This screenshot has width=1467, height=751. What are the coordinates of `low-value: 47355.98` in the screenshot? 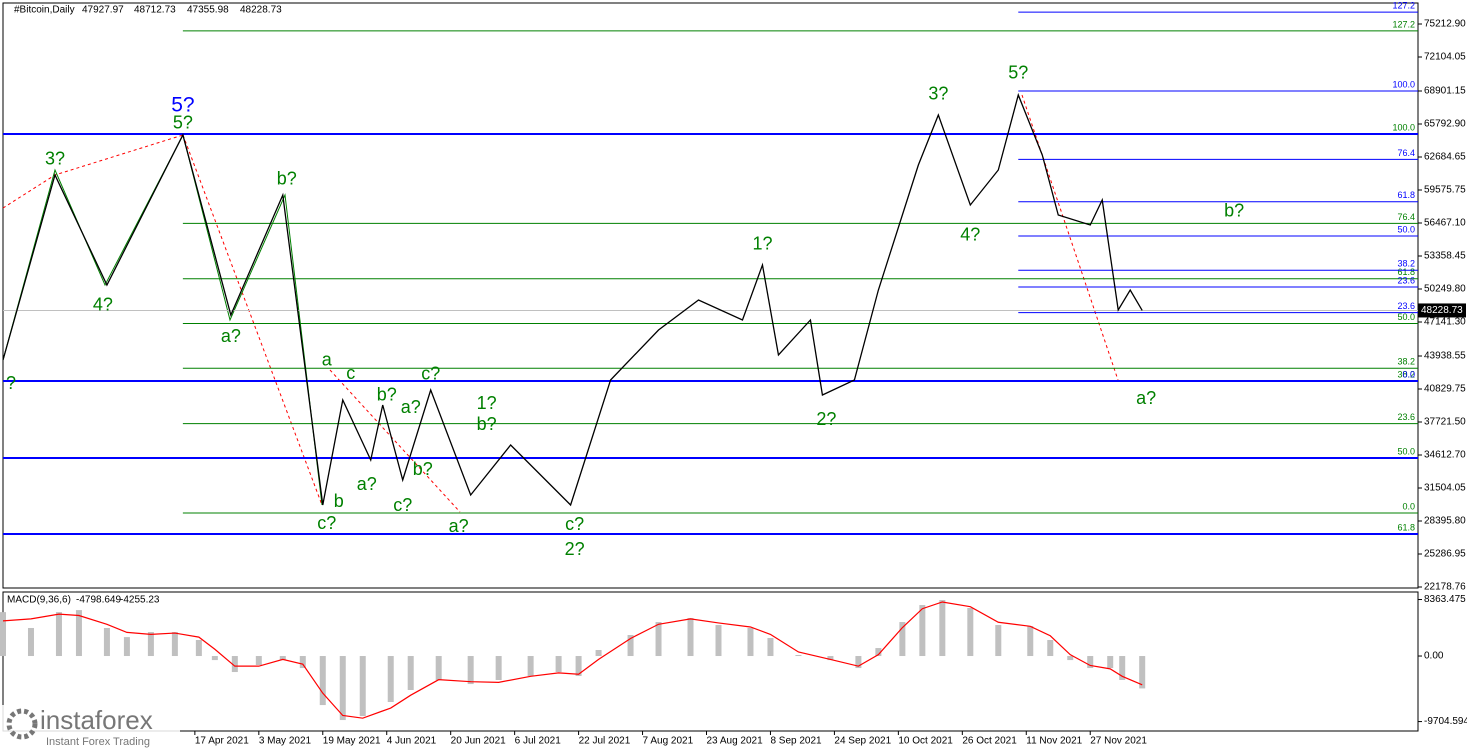 It's located at (208, 10).